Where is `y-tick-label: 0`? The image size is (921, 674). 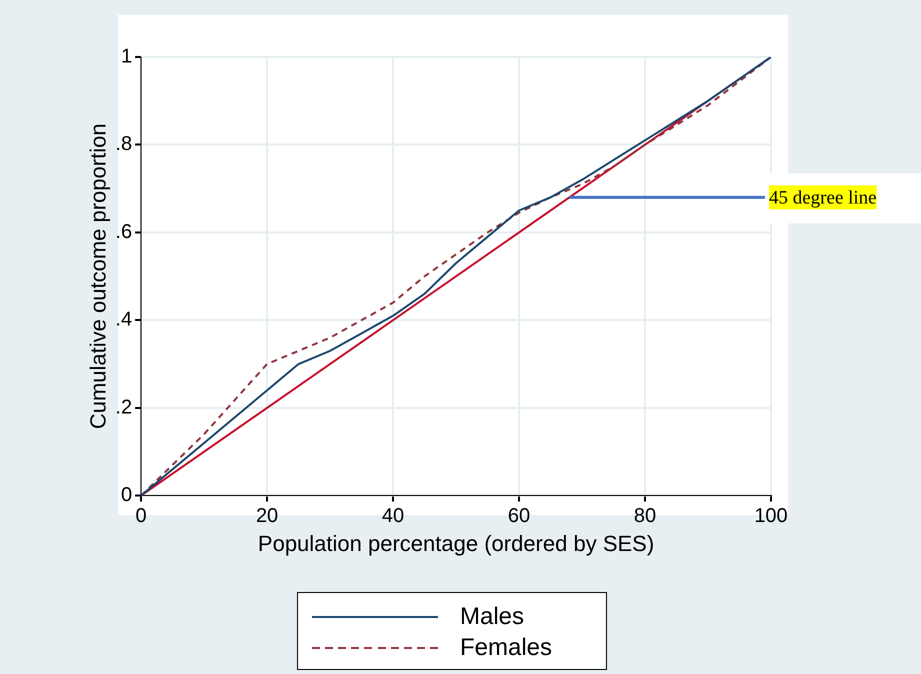 y-tick-label: 0 is located at coordinates (126, 495).